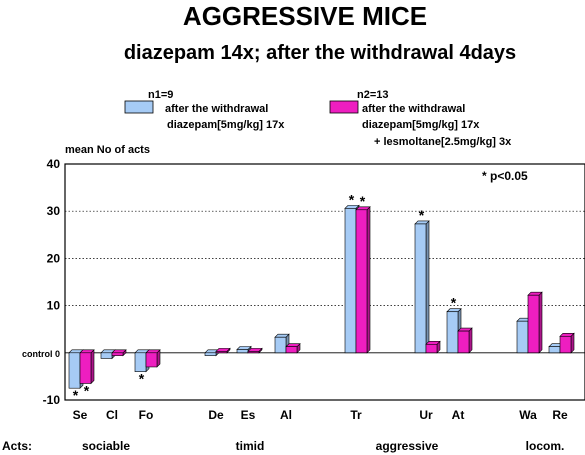  What do you see at coordinates (255, 350) in the screenshot?
I see `bar-Es-s2` at bounding box center [255, 350].